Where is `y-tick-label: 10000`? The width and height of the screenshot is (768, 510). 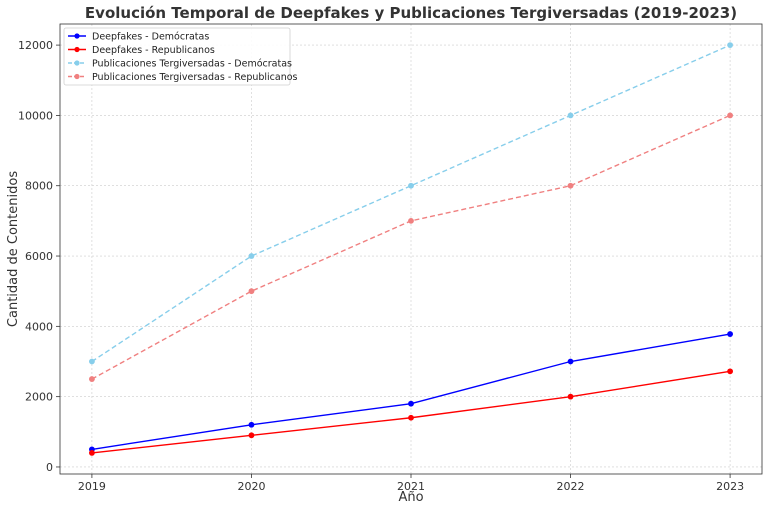
y-tick-label: 10000 is located at coordinates (35, 115).